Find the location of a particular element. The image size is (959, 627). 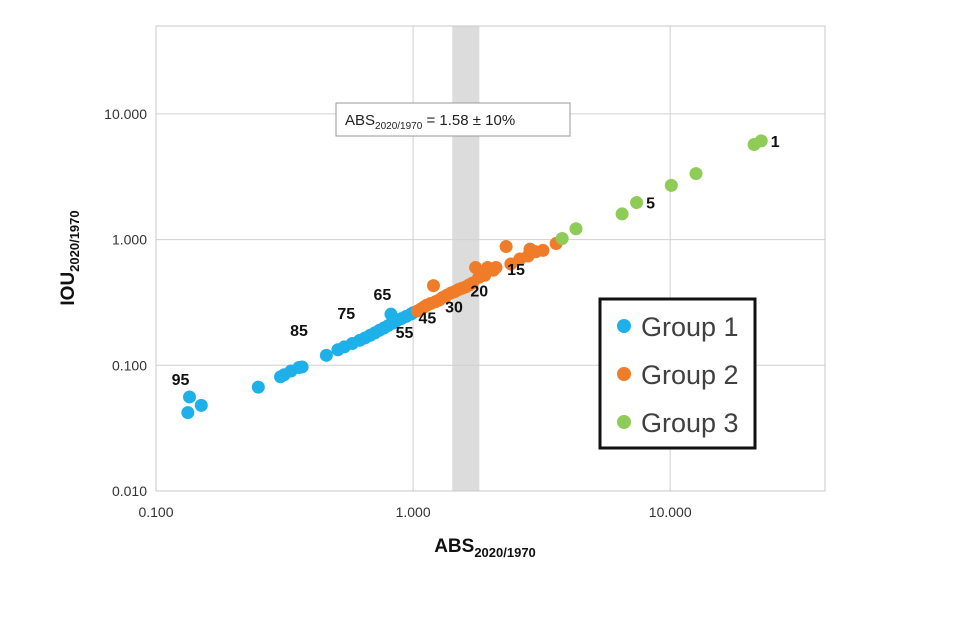

y-axis-title-sub: 2020/1970 is located at coordinates (74, 240).